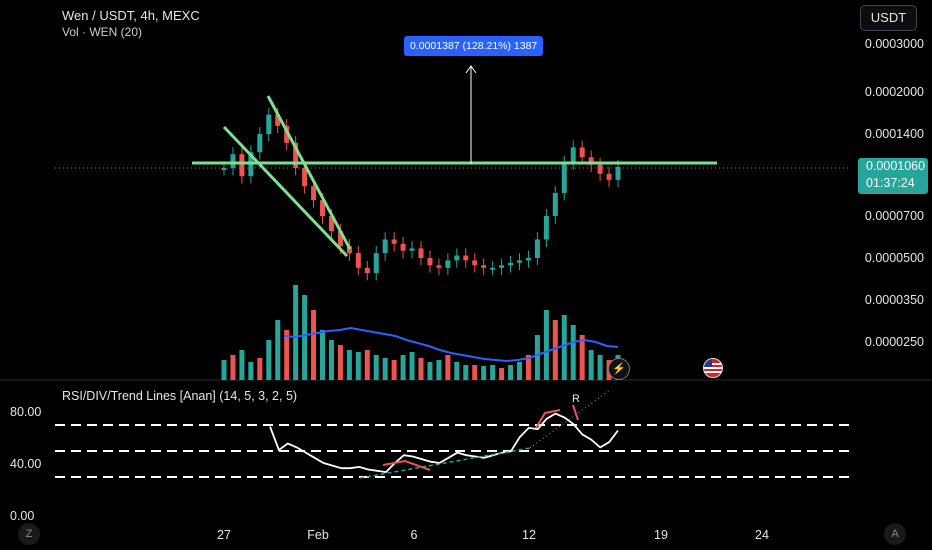 The height and width of the screenshot is (550, 932). What do you see at coordinates (451, 344) in the screenshot?
I see `volume-ma-line` at bounding box center [451, 344].